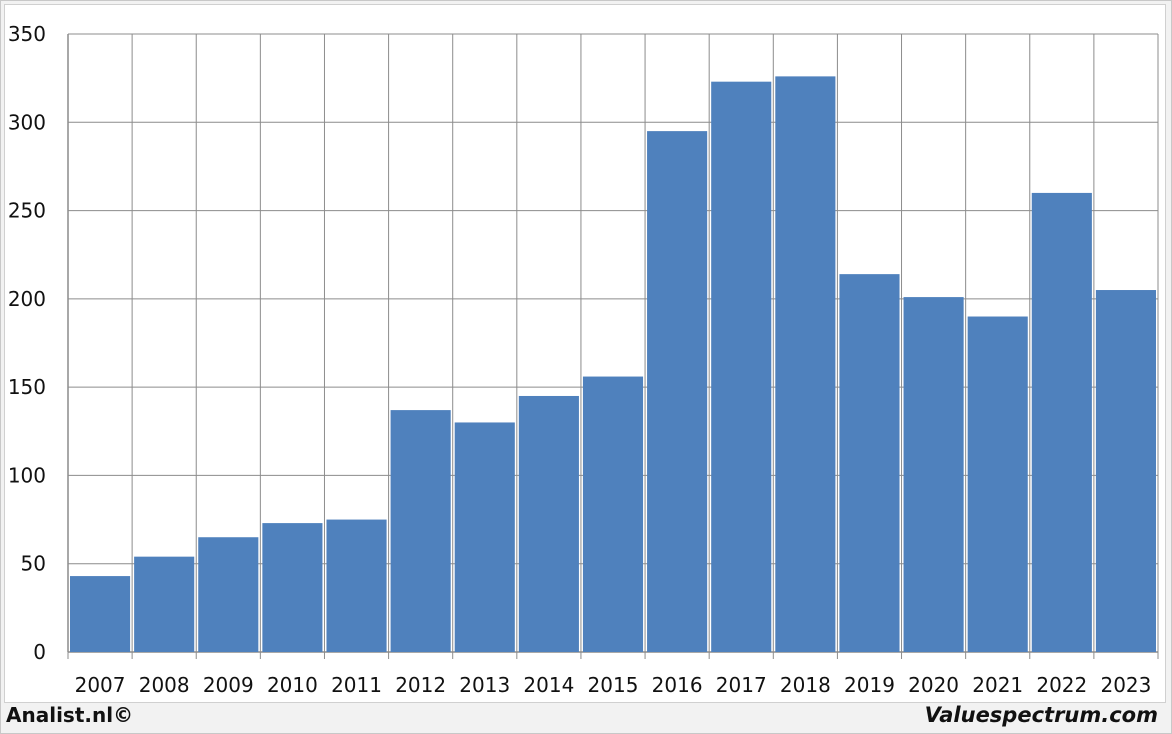 This screenshot has width=1172, height=734. What do you see at coordinates (228, 685) in the screenshot?
I see `x-tick-label: 2009` at bounding box center [228, 685].